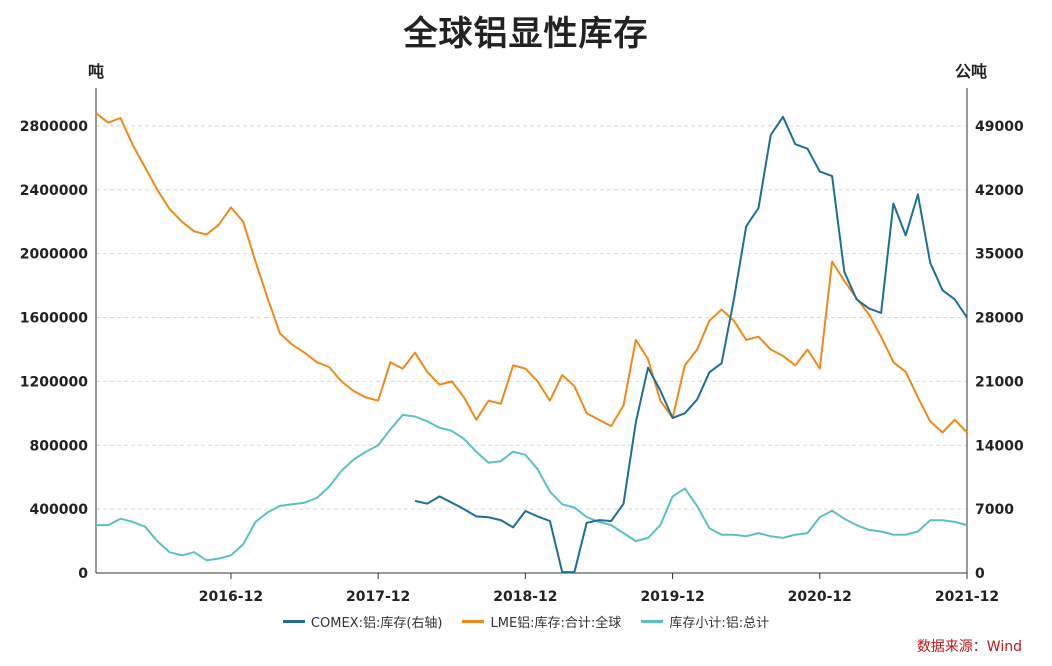  Describe the element at coordinates (967, 597) in the screenshot. I see `x-tick-label: 2021-12` at that location.